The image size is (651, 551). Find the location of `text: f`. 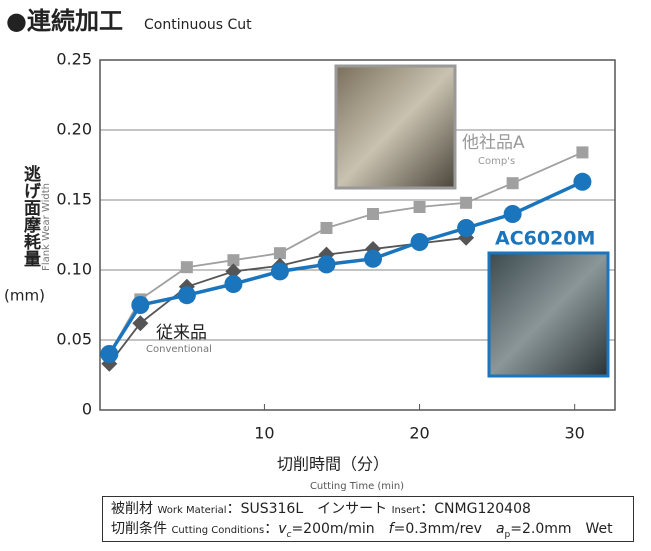

text: f is located at coordinates (391, 529).